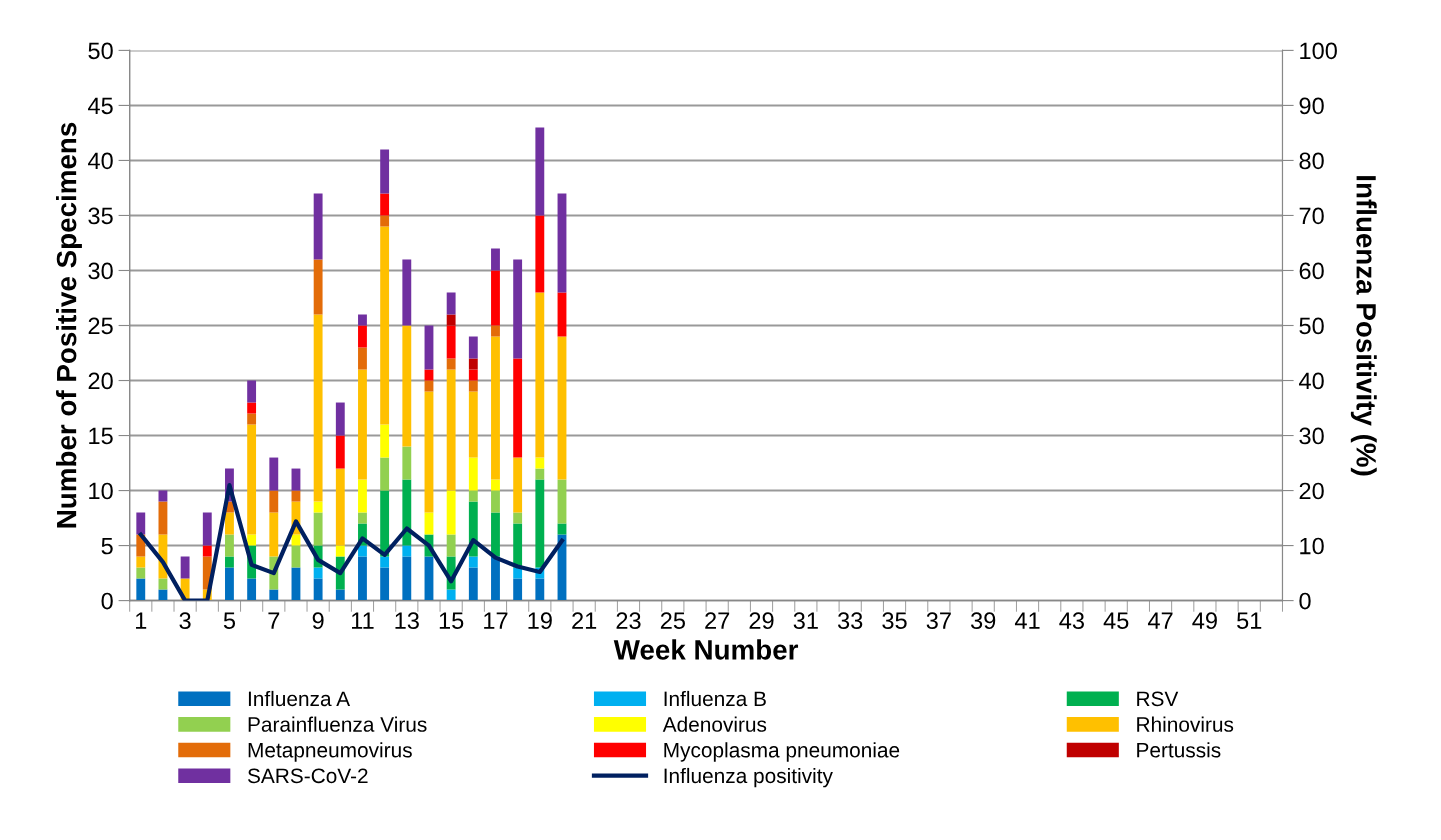 The height and width of the screenshot is (840, 1441). Describe the element at coordinates (1158, 699) in the screenshot. I see `legend-label: RSV` at that location.